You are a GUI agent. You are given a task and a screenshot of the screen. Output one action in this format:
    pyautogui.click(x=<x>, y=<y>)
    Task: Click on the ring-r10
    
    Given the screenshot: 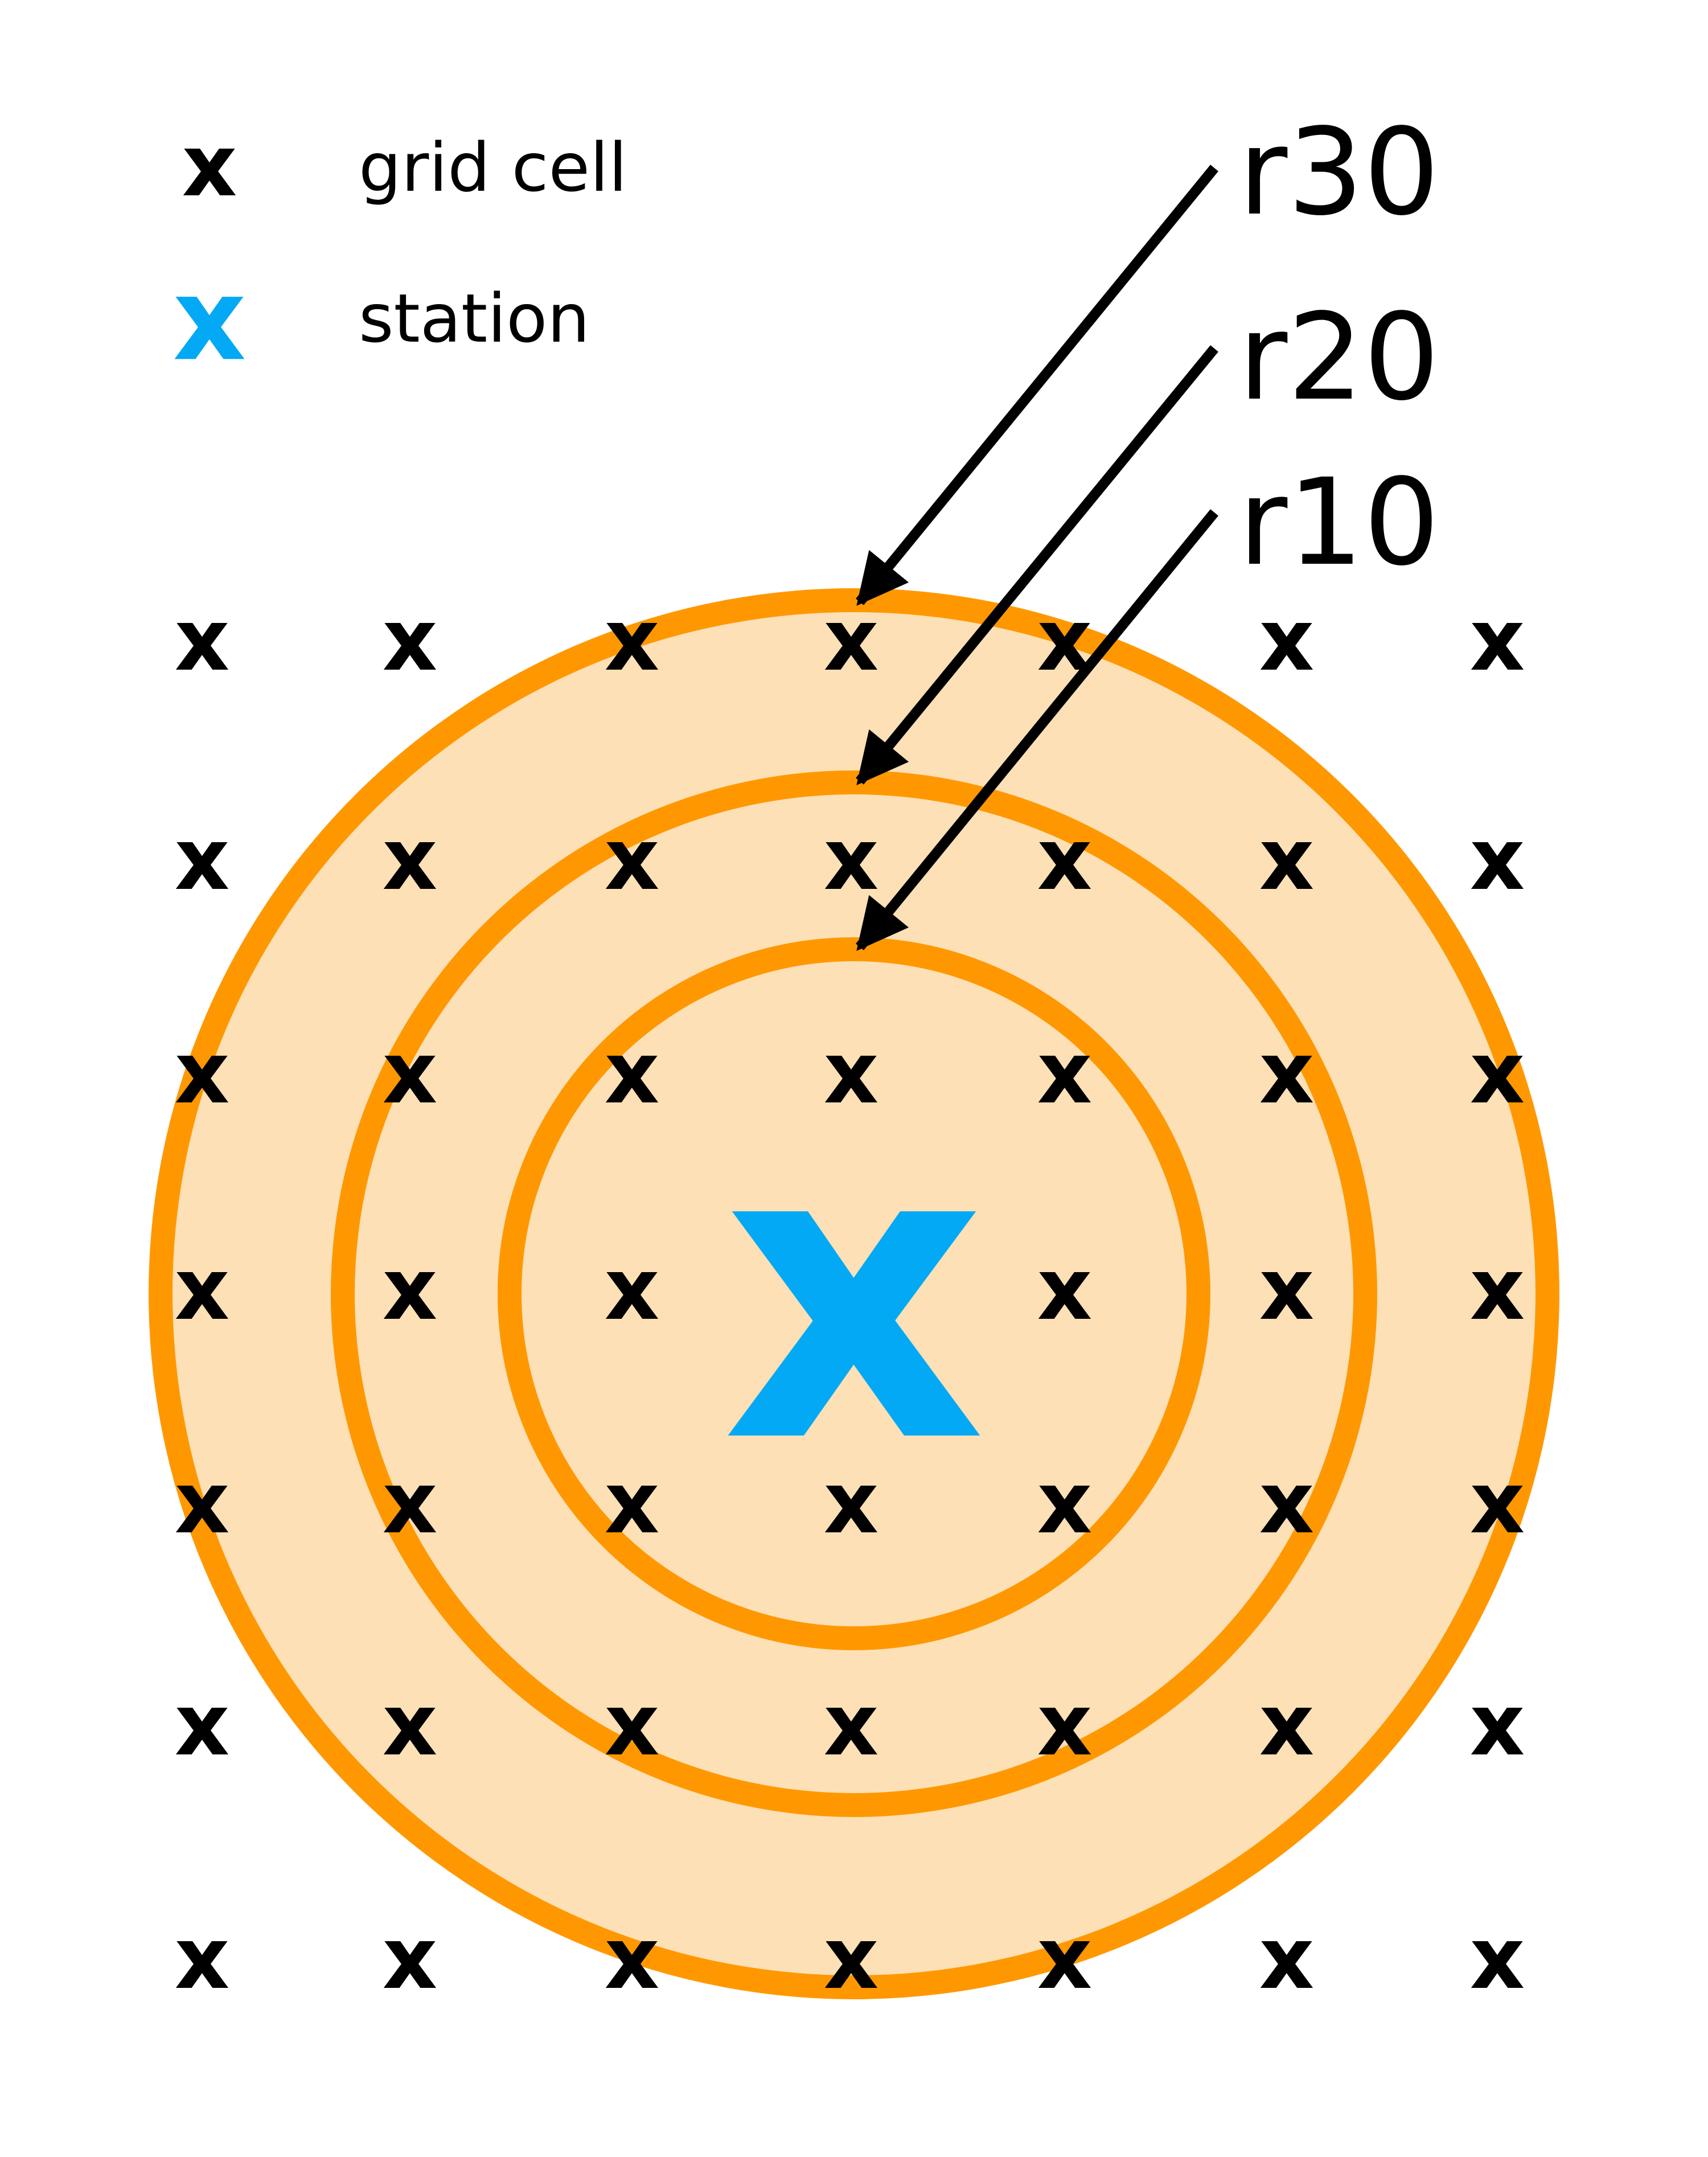 What is the action you would take?
    pyautogui.click(x=854, y=1293)
    